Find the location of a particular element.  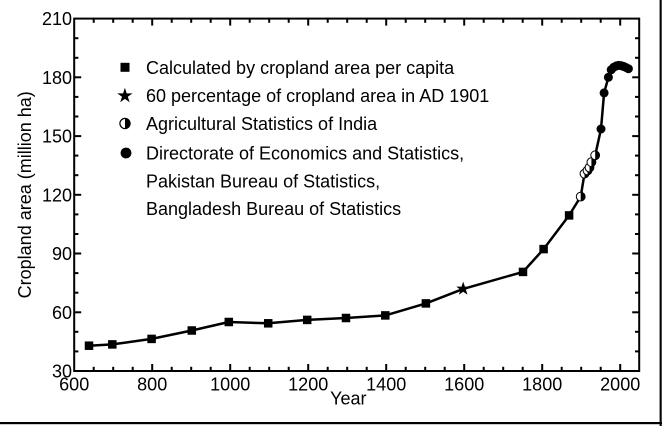

svg-text:Calculated by cropland area pe: Calculated by cropland area per capita is located at coordinates (300, 68).